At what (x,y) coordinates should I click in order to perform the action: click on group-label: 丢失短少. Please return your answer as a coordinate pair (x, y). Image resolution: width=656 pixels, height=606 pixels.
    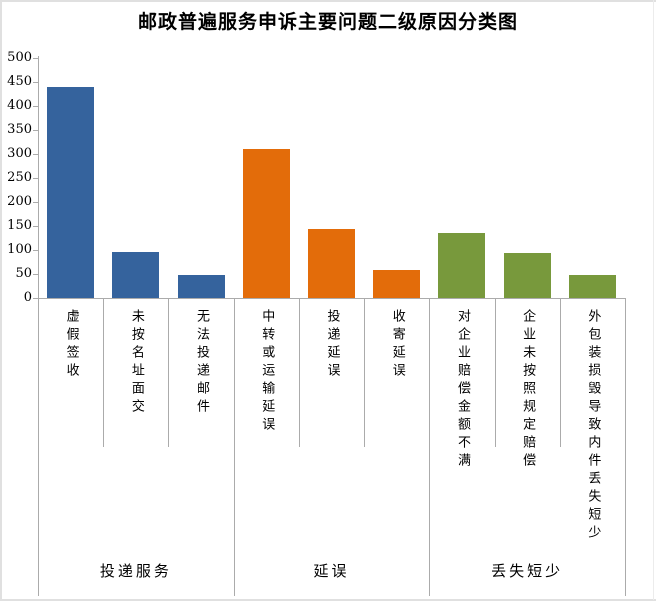
    Looking at the image, I should click on (527, 571).